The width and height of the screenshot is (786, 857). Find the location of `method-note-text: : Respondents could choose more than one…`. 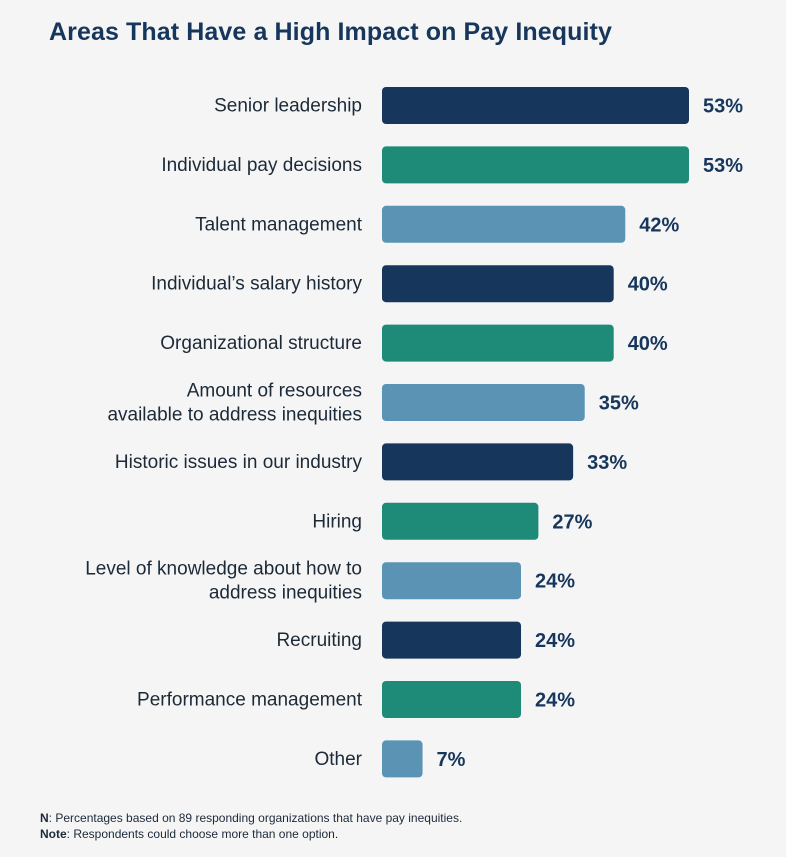

method-note-text: : Respondents could choose more than one… is located at coordinates (202, 834).